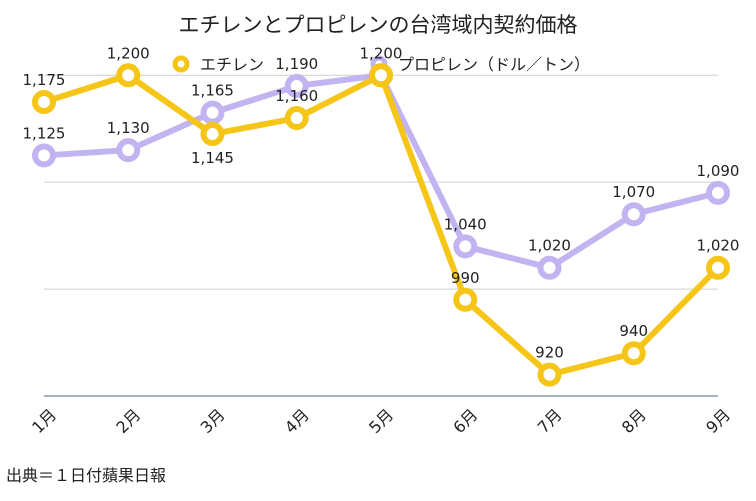 This screenshot has width=756, height=501. Describe the element at coordinates (465, 224) in the screenshot. I see `data-label-propylene: 1,040` at that location.